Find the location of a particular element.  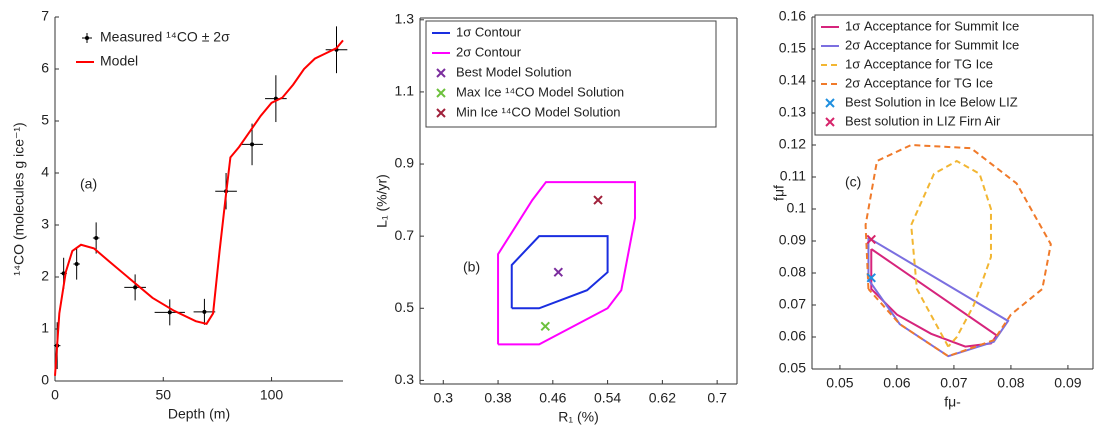

x-tick-label: 0 is located at coordinates (55, 395).